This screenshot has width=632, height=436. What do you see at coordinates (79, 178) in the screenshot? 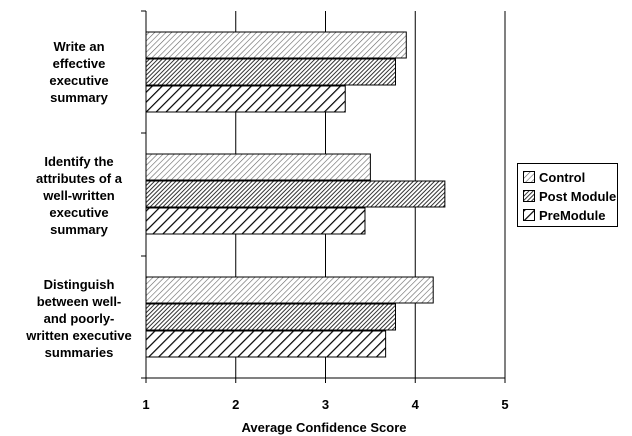
I see `category-label-line: attributes of a` at bounding box center [79, 178].